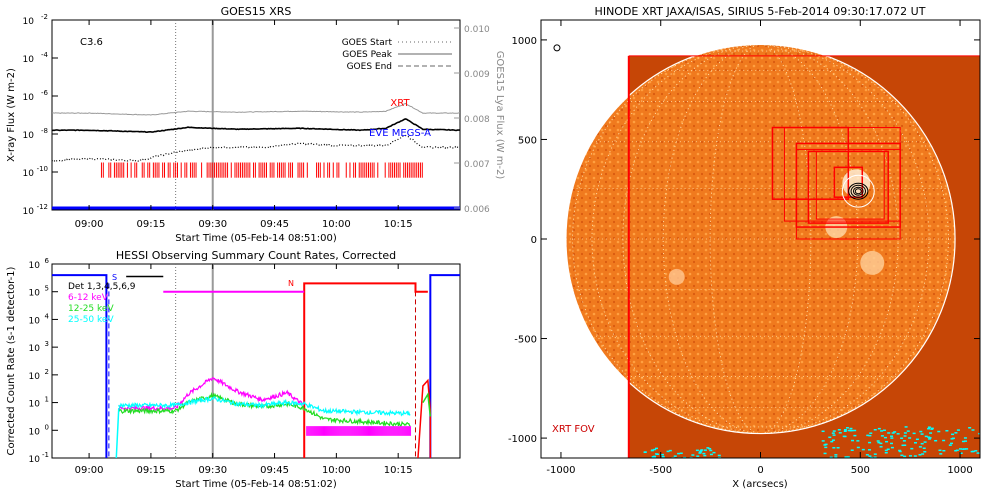 This screenshot has height=504, width=1000. Describe the element at coordinates (477, 75) in the screenshot. I see `goes-y-right-tick-label: 0.009` at that location.